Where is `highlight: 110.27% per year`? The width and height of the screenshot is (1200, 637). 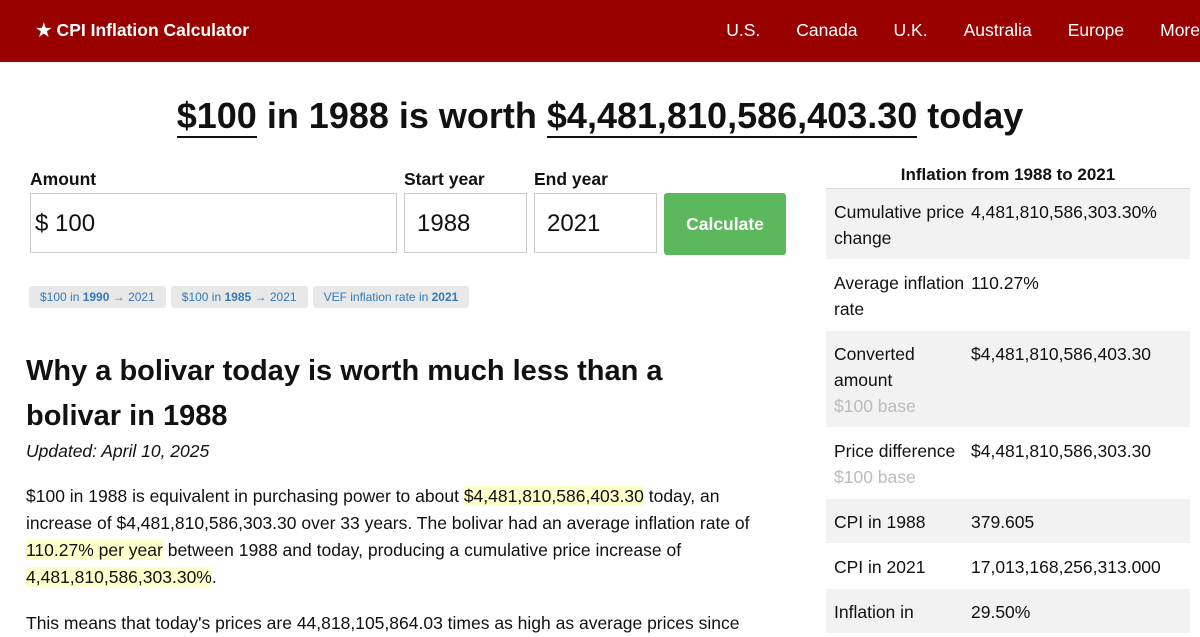 highlight: 110.27% per year is located at coordinates (94, 550).